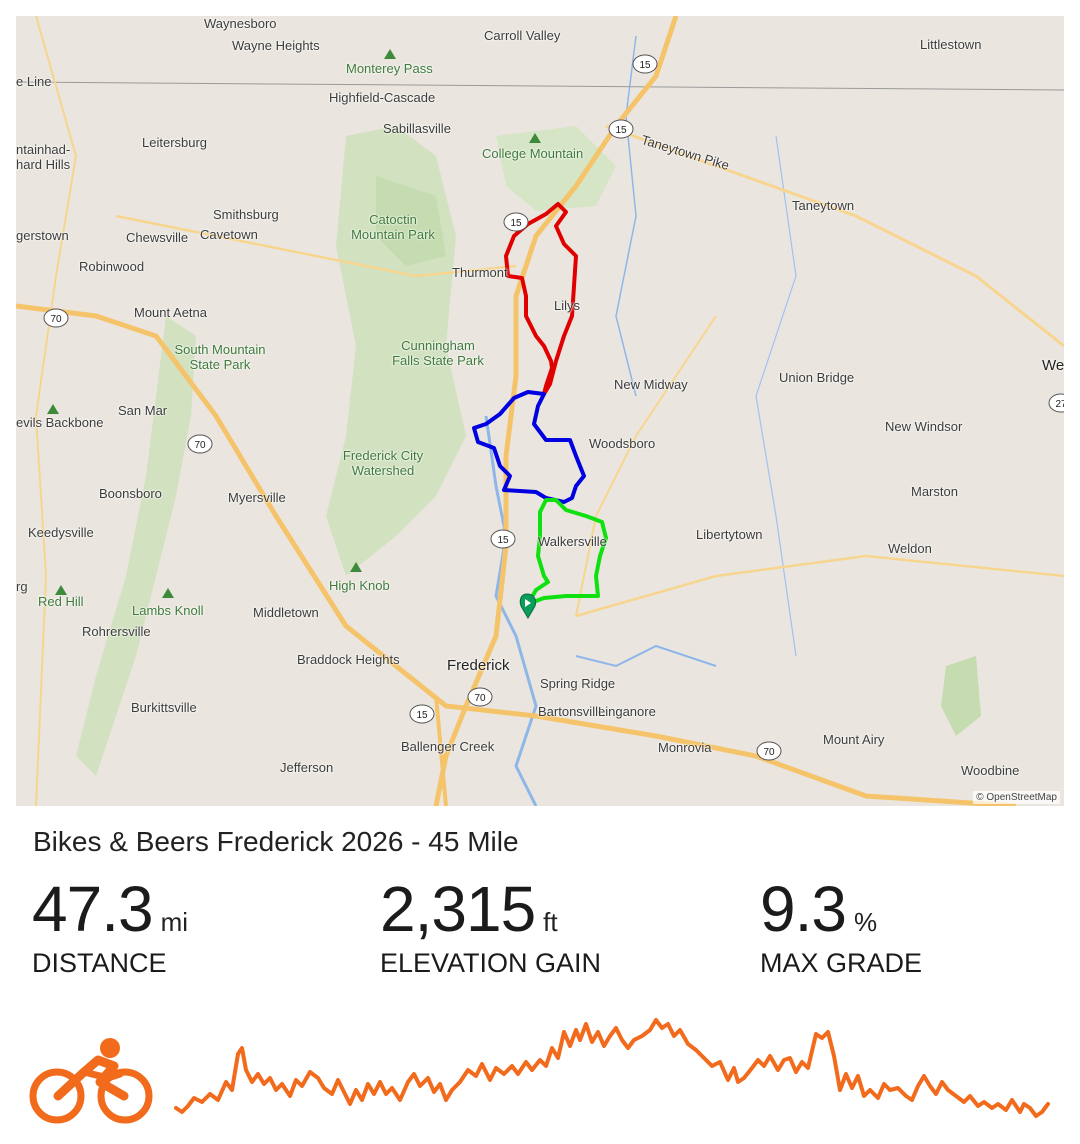 Image resolution: width=1080 pixels, height=1144 pixels. I want to click on place-label: Frederick, so click(478, 665).